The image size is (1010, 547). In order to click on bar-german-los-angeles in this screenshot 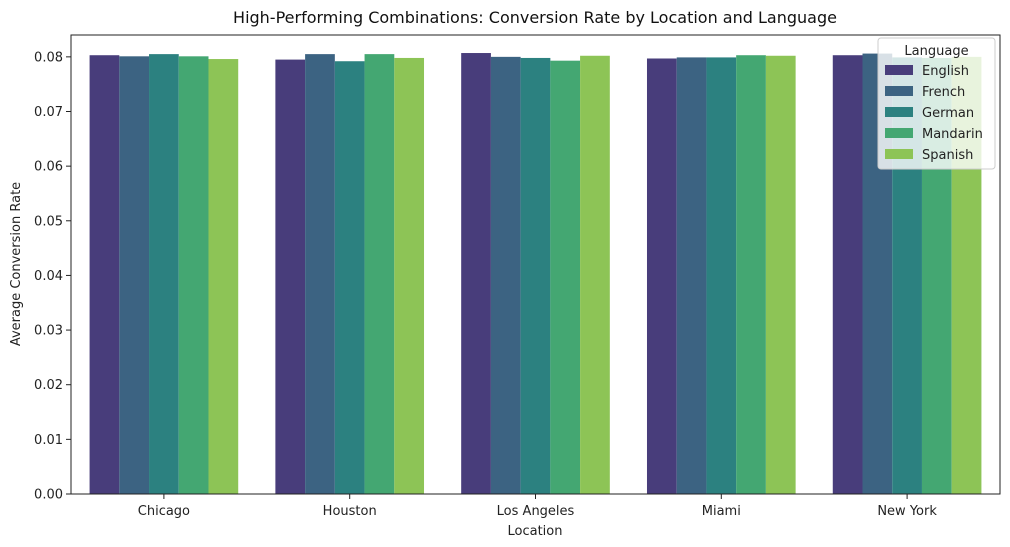, I will do `click(535, 275)`.